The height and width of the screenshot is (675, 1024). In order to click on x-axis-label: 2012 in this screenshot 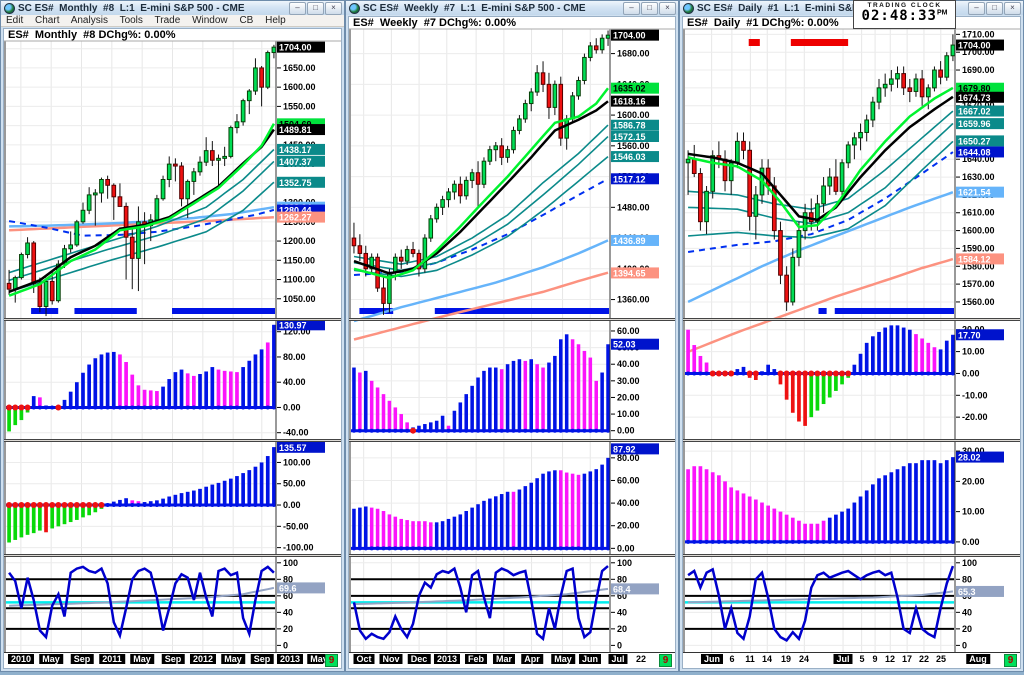, I will do `click(203, 659)`.